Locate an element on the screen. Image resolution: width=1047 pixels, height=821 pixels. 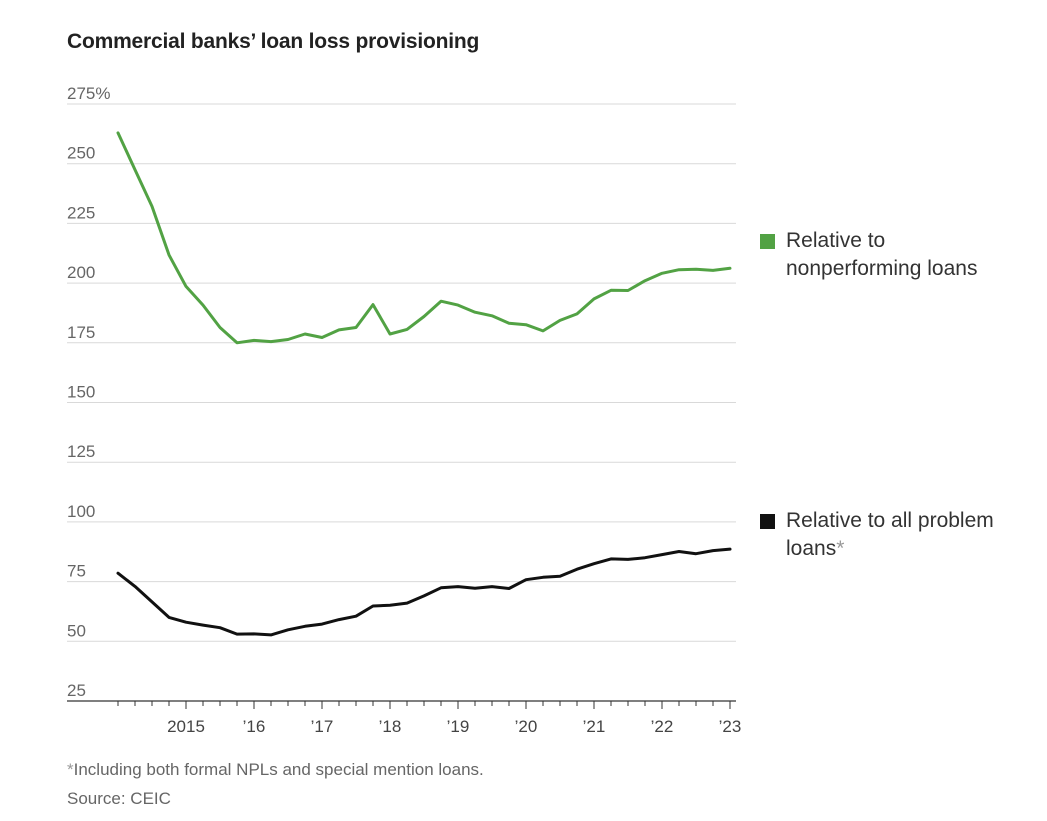
x-tick-label: 2015 is located at coordinates (186, 726).